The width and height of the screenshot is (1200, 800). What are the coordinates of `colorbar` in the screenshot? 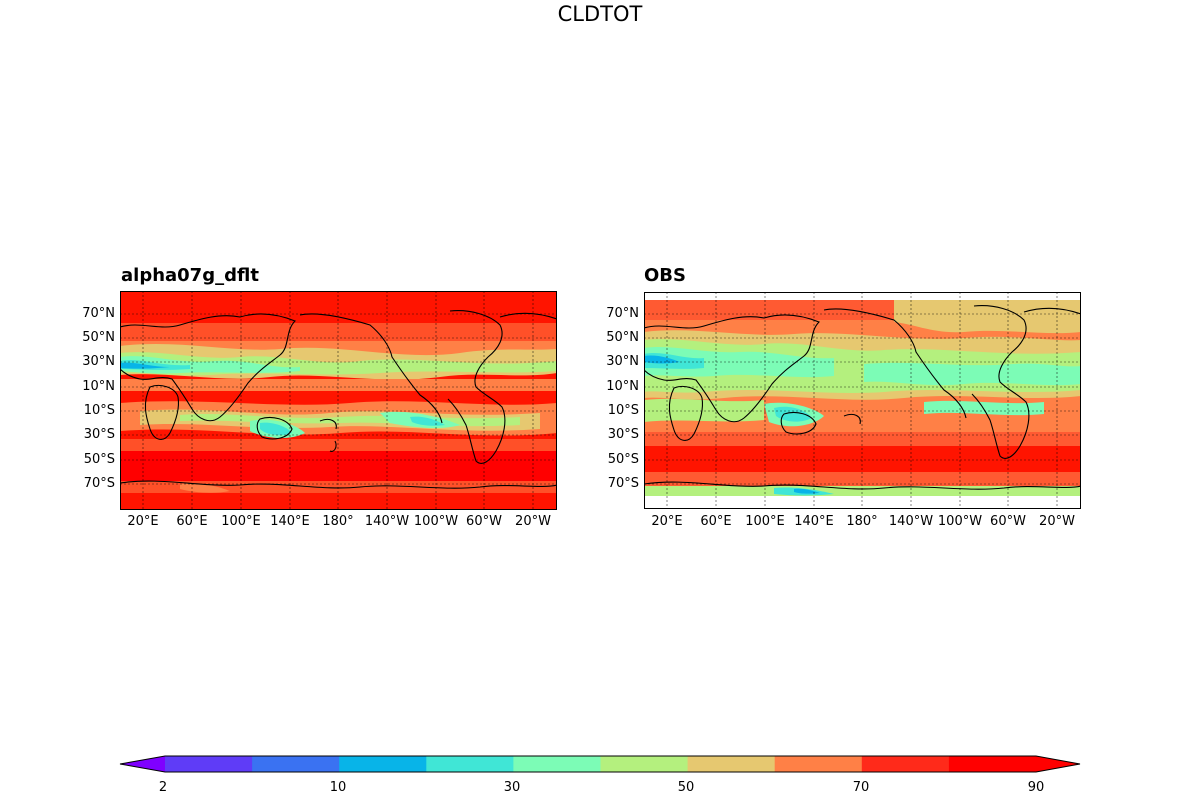 It's located at (600, 764).